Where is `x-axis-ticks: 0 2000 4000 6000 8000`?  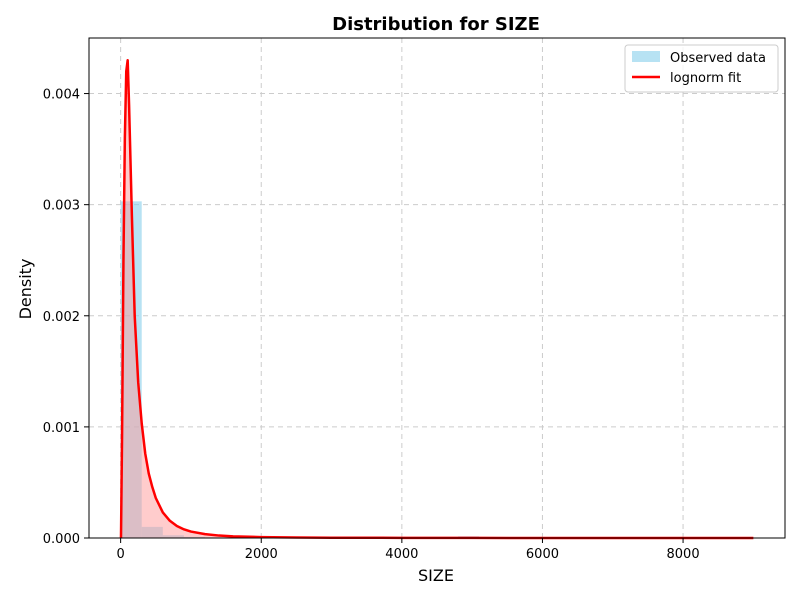
x-axis-ticks: 0 2000 4000 6000 8000 is located at coordinates (408, 550).